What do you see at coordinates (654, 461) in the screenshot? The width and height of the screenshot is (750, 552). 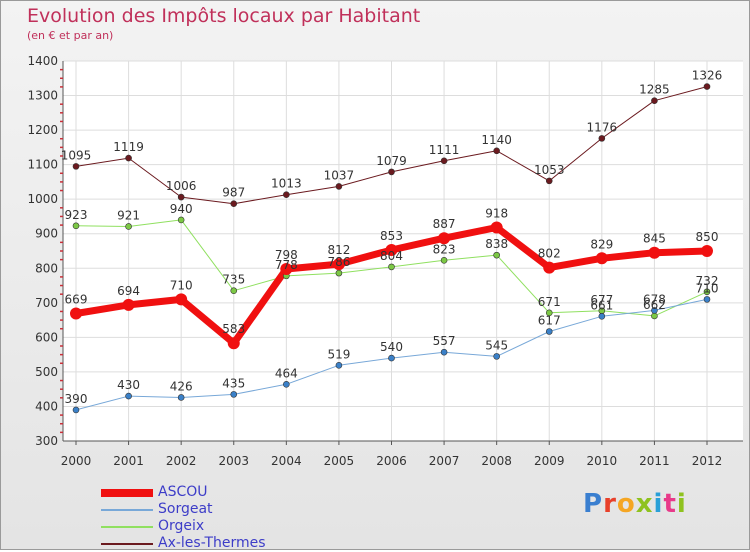 I see `x-tick-label: 2011` at bounding box center [654, 461].